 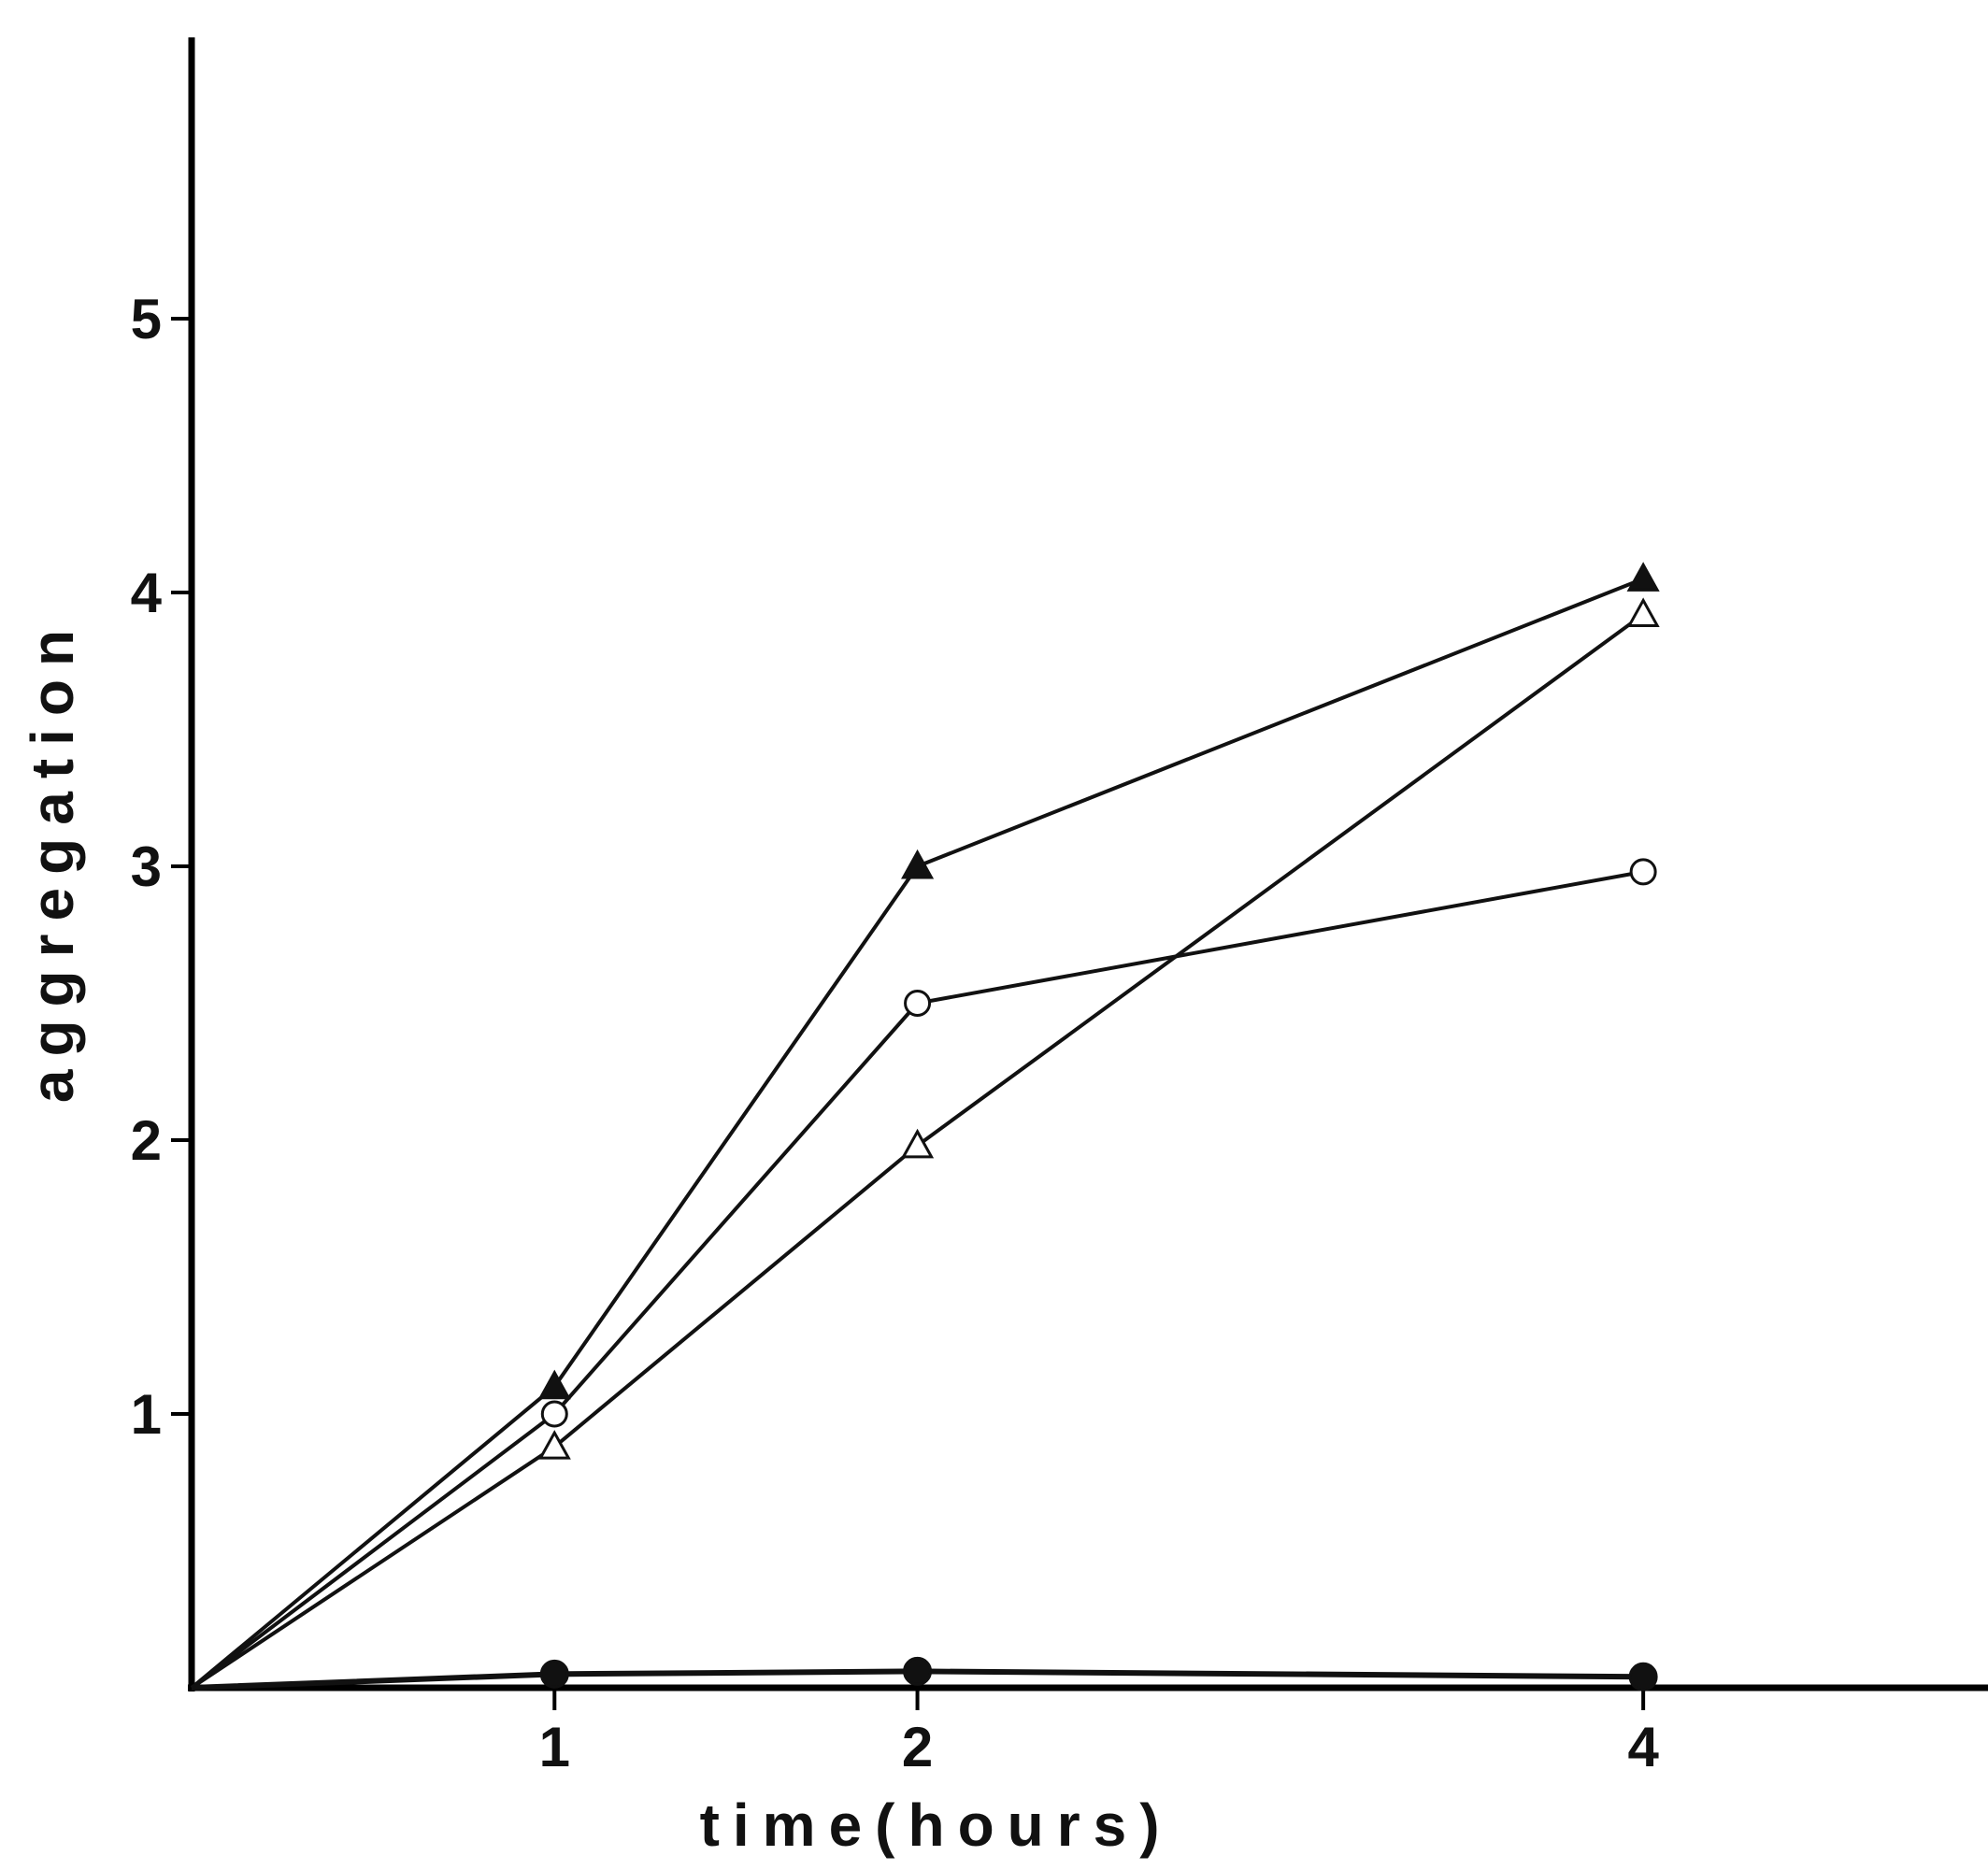 I want to click on y-axis-title: aggregation, so click(x=52, y=860).